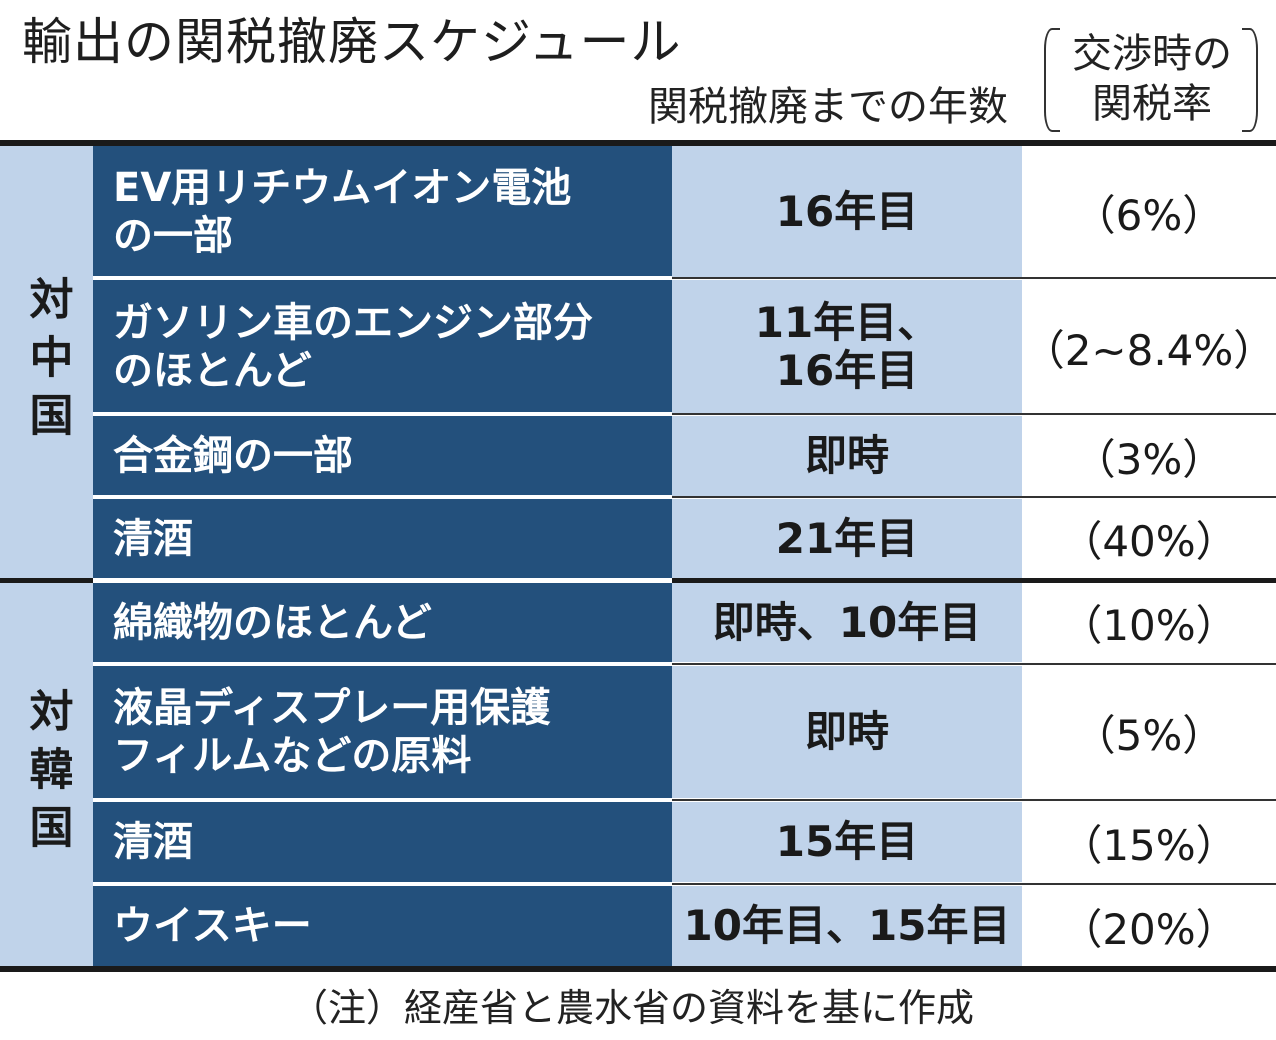  I want to click on item-cell: 綿織物のほとんど, so click(382, 622).